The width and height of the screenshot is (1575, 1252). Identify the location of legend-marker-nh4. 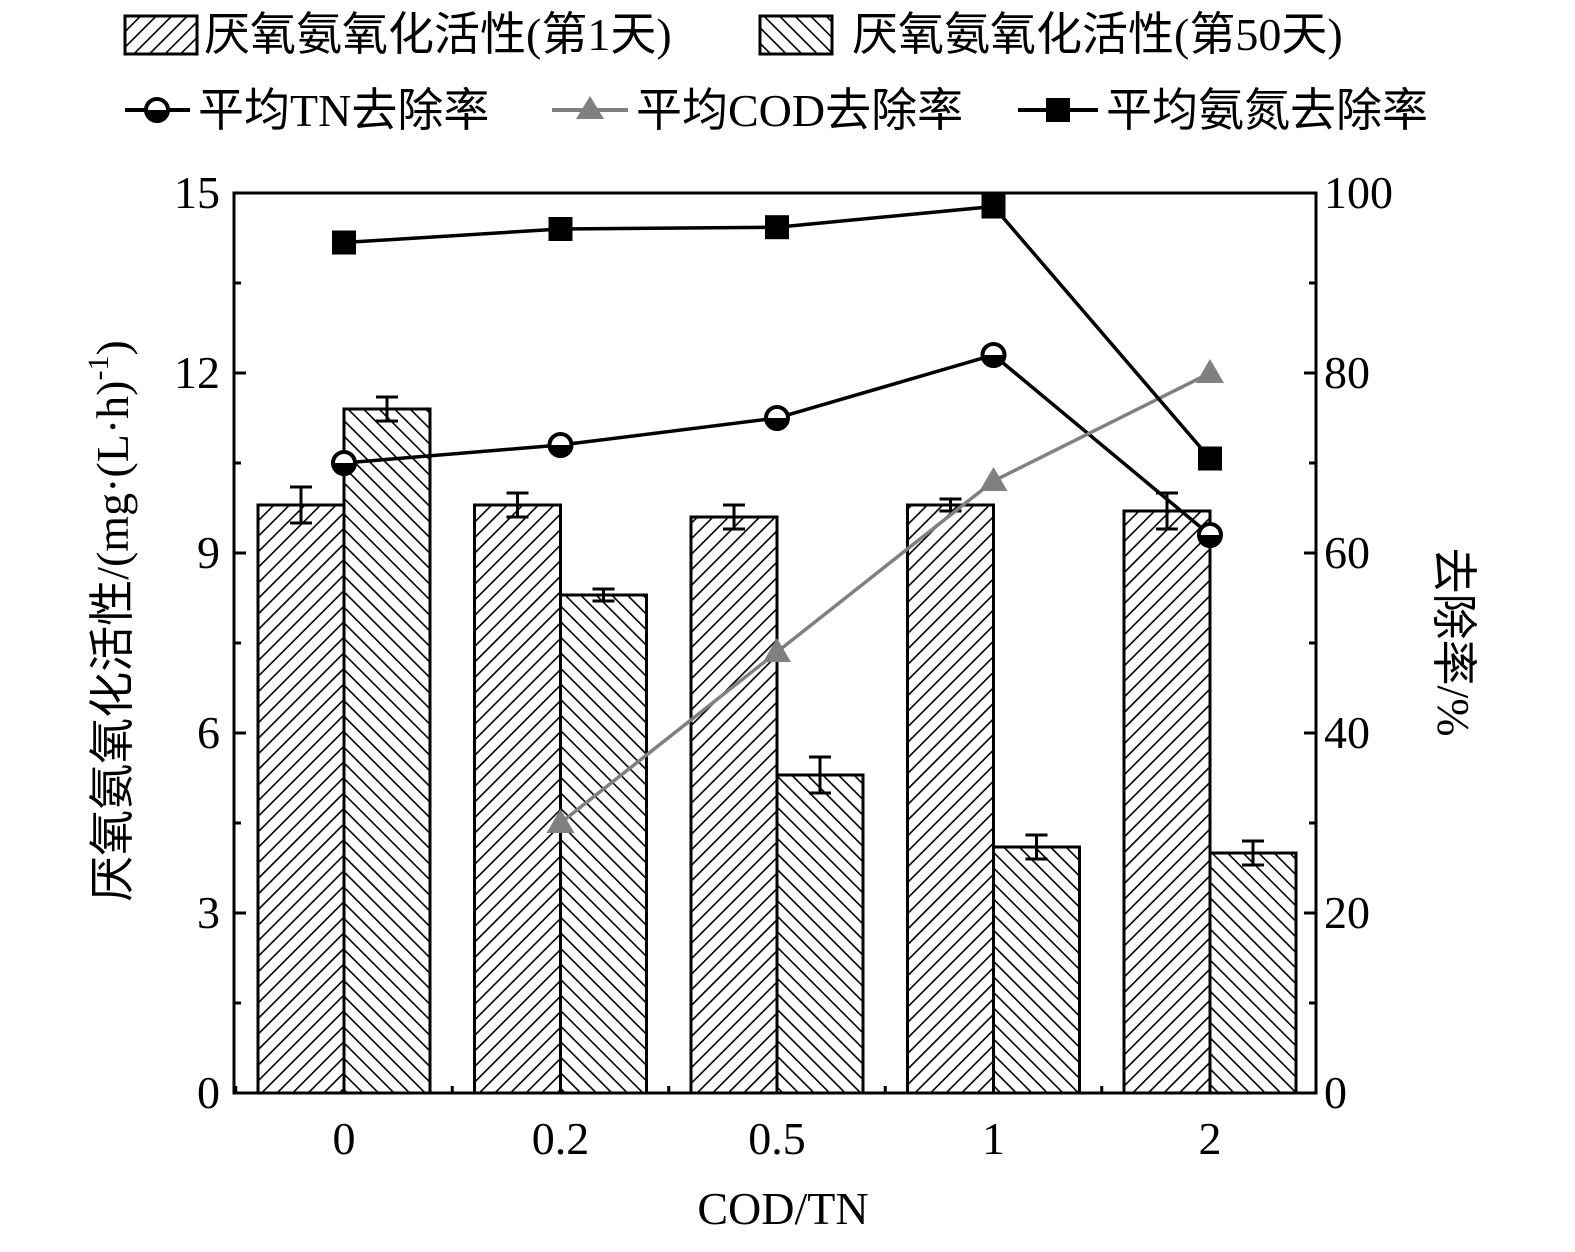
(1058, 110).